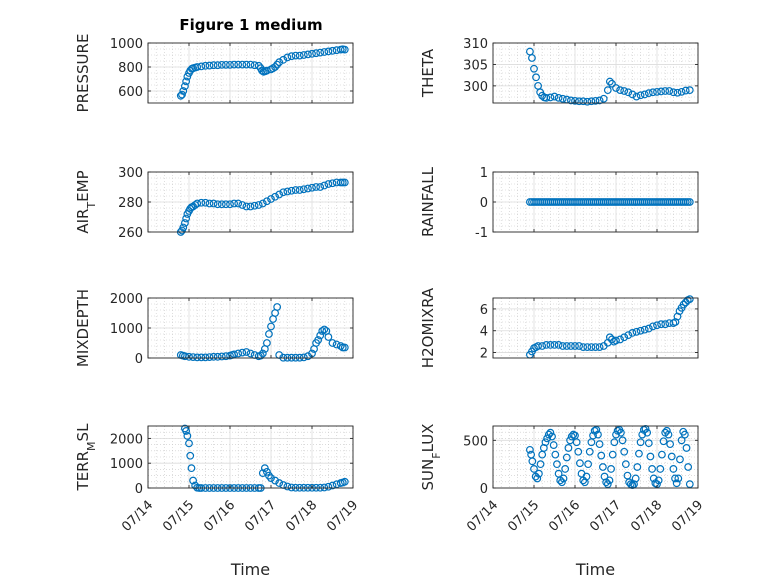 Image resolution: width=778 pixels, height=583 pixels. I want to click on y-tick-label: 300, so click(475, 87).